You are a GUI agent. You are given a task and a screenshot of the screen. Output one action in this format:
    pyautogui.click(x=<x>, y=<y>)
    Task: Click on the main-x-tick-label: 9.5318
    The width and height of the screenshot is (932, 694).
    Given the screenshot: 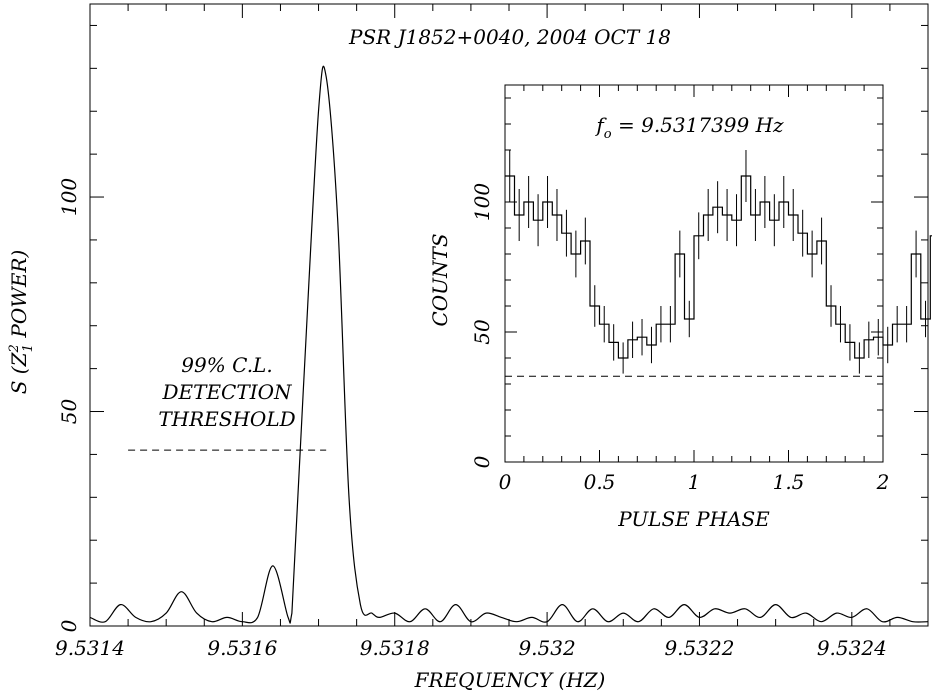 What is the action you would take?
    pyautogui.click(x=395, y=648)
    